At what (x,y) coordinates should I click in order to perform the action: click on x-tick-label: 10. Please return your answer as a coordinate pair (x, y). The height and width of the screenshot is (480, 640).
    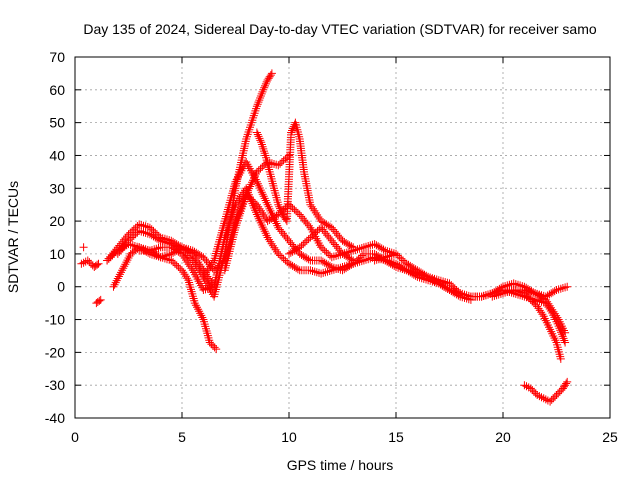
    Looking at the image, I should click on (289, 437).